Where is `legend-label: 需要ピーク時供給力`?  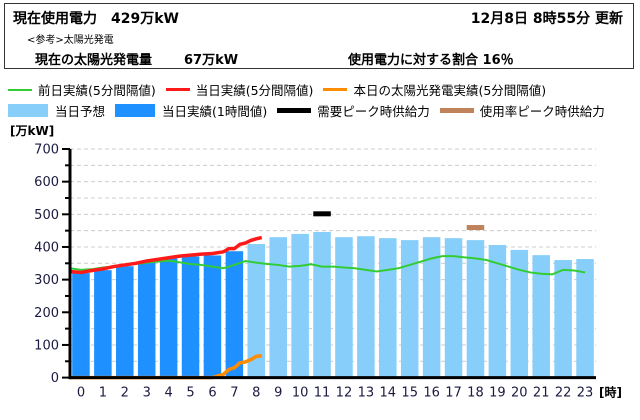
legend-label: 需要ピーク時供給力 is located at coordinates (373, 111).